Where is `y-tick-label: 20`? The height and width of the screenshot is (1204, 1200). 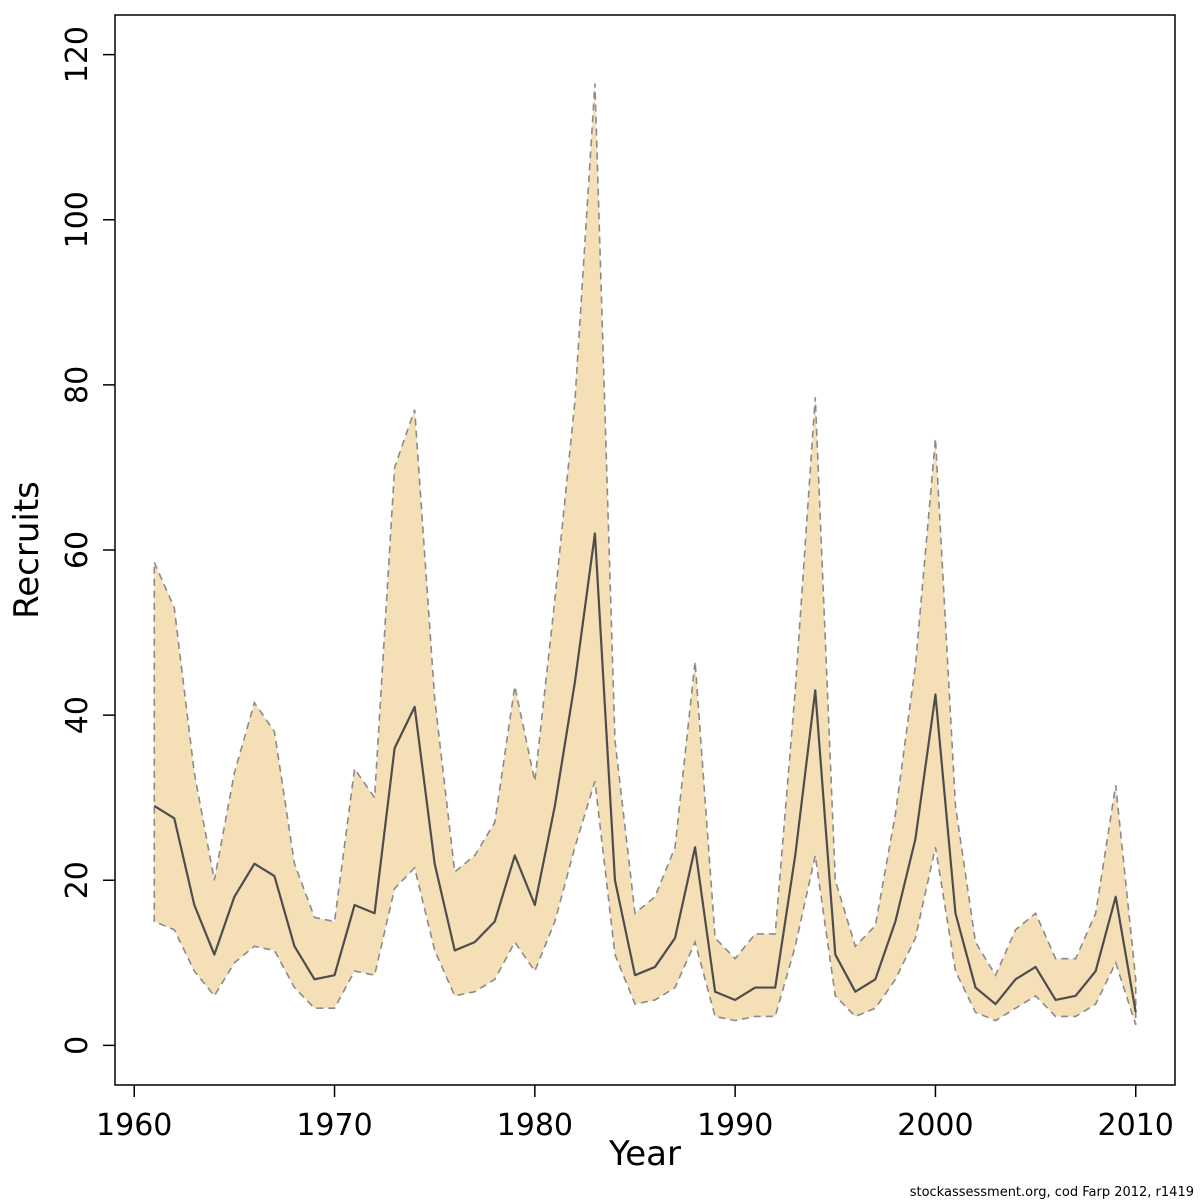 y-tick-label: 20 is located at coordinates (77, 880).